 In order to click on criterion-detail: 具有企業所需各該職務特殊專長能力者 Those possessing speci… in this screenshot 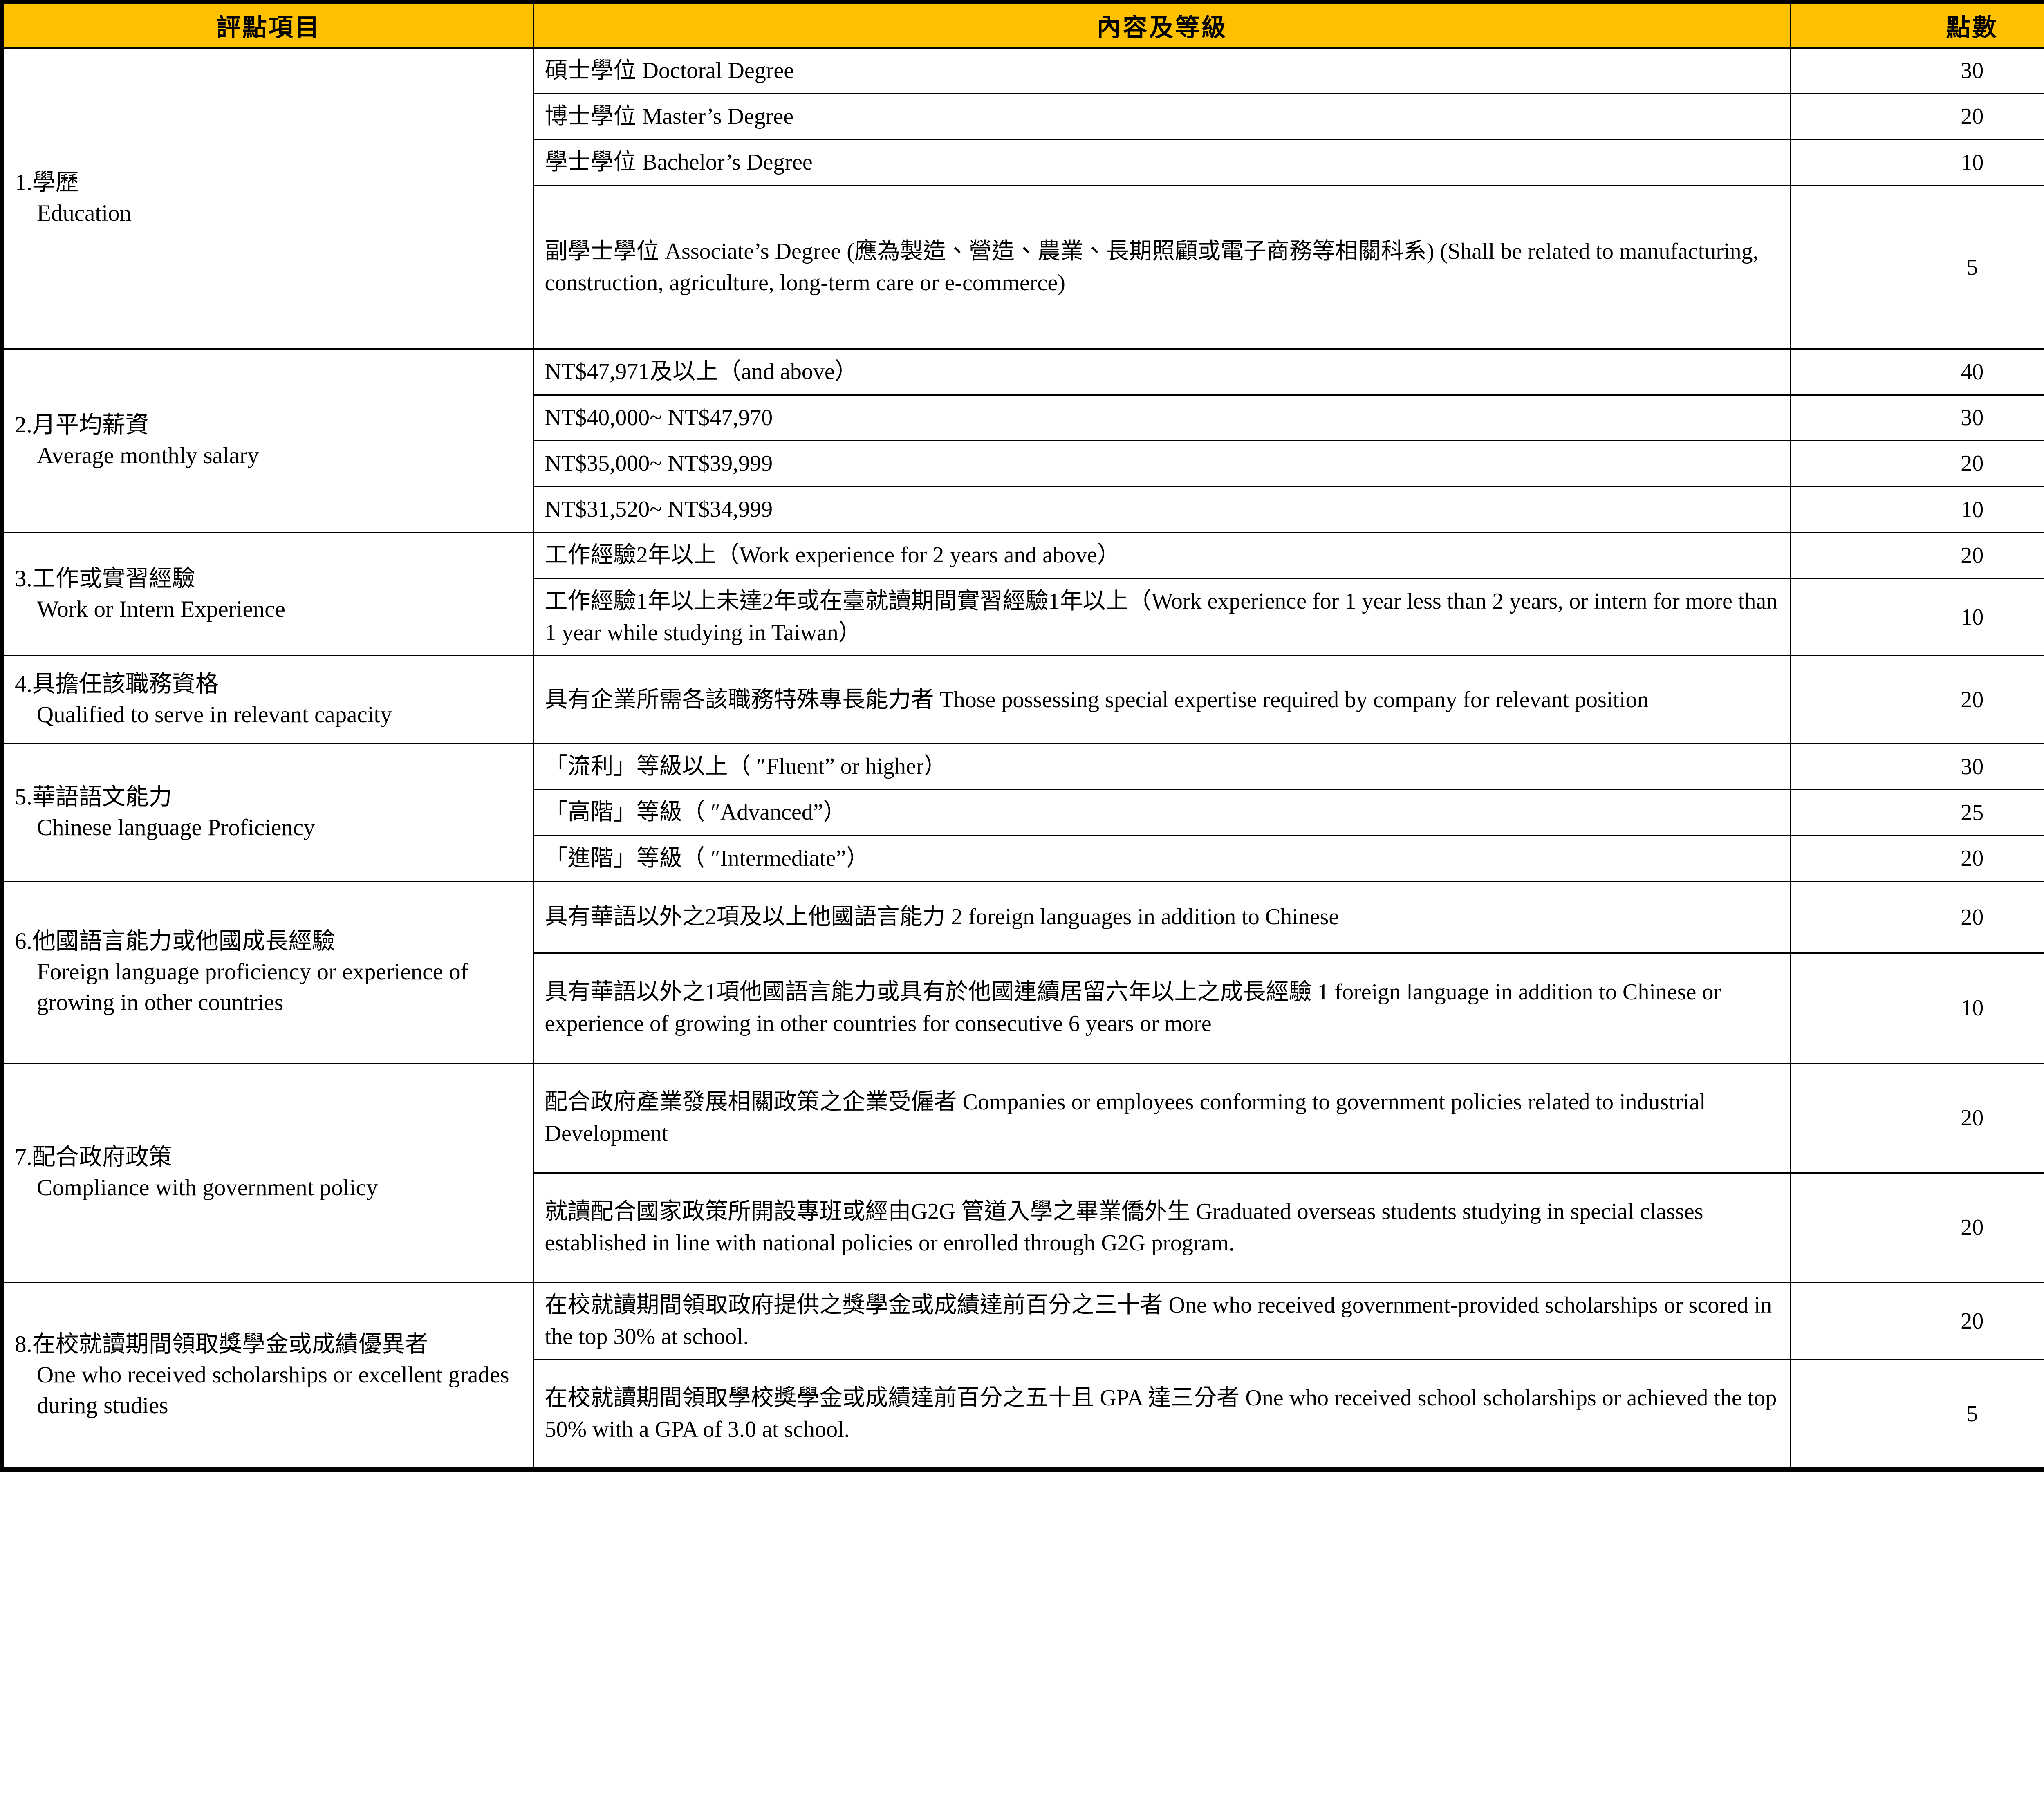, I will do `click(1162, 700)`.